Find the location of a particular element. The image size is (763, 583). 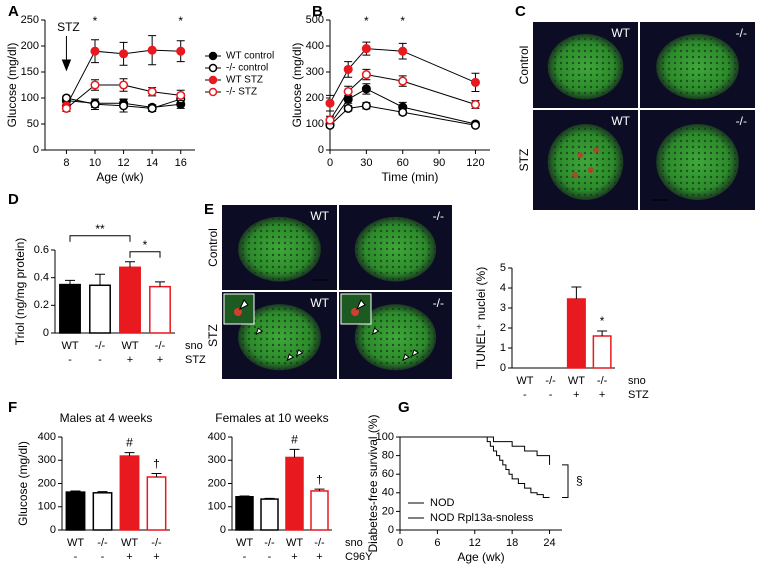

y-tick-label: 400 is located at coordinates (315, 46).